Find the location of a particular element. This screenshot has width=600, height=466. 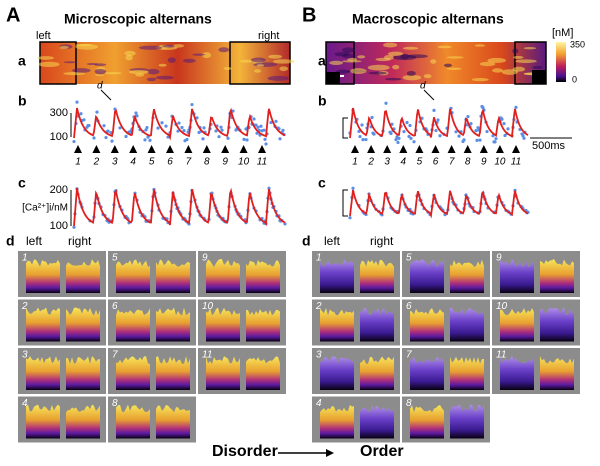

panel-letter: A is located at coordinates (13, 15).